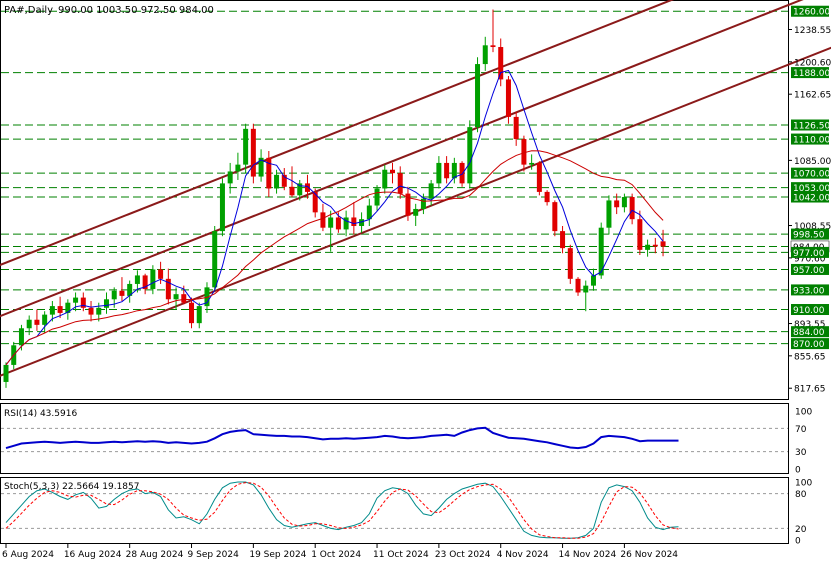 The width and height of the screenshot is (831, 565). Describe the element at coordinates (810, 290) in the screenshot. I see `level-label: 933.00` at that location.